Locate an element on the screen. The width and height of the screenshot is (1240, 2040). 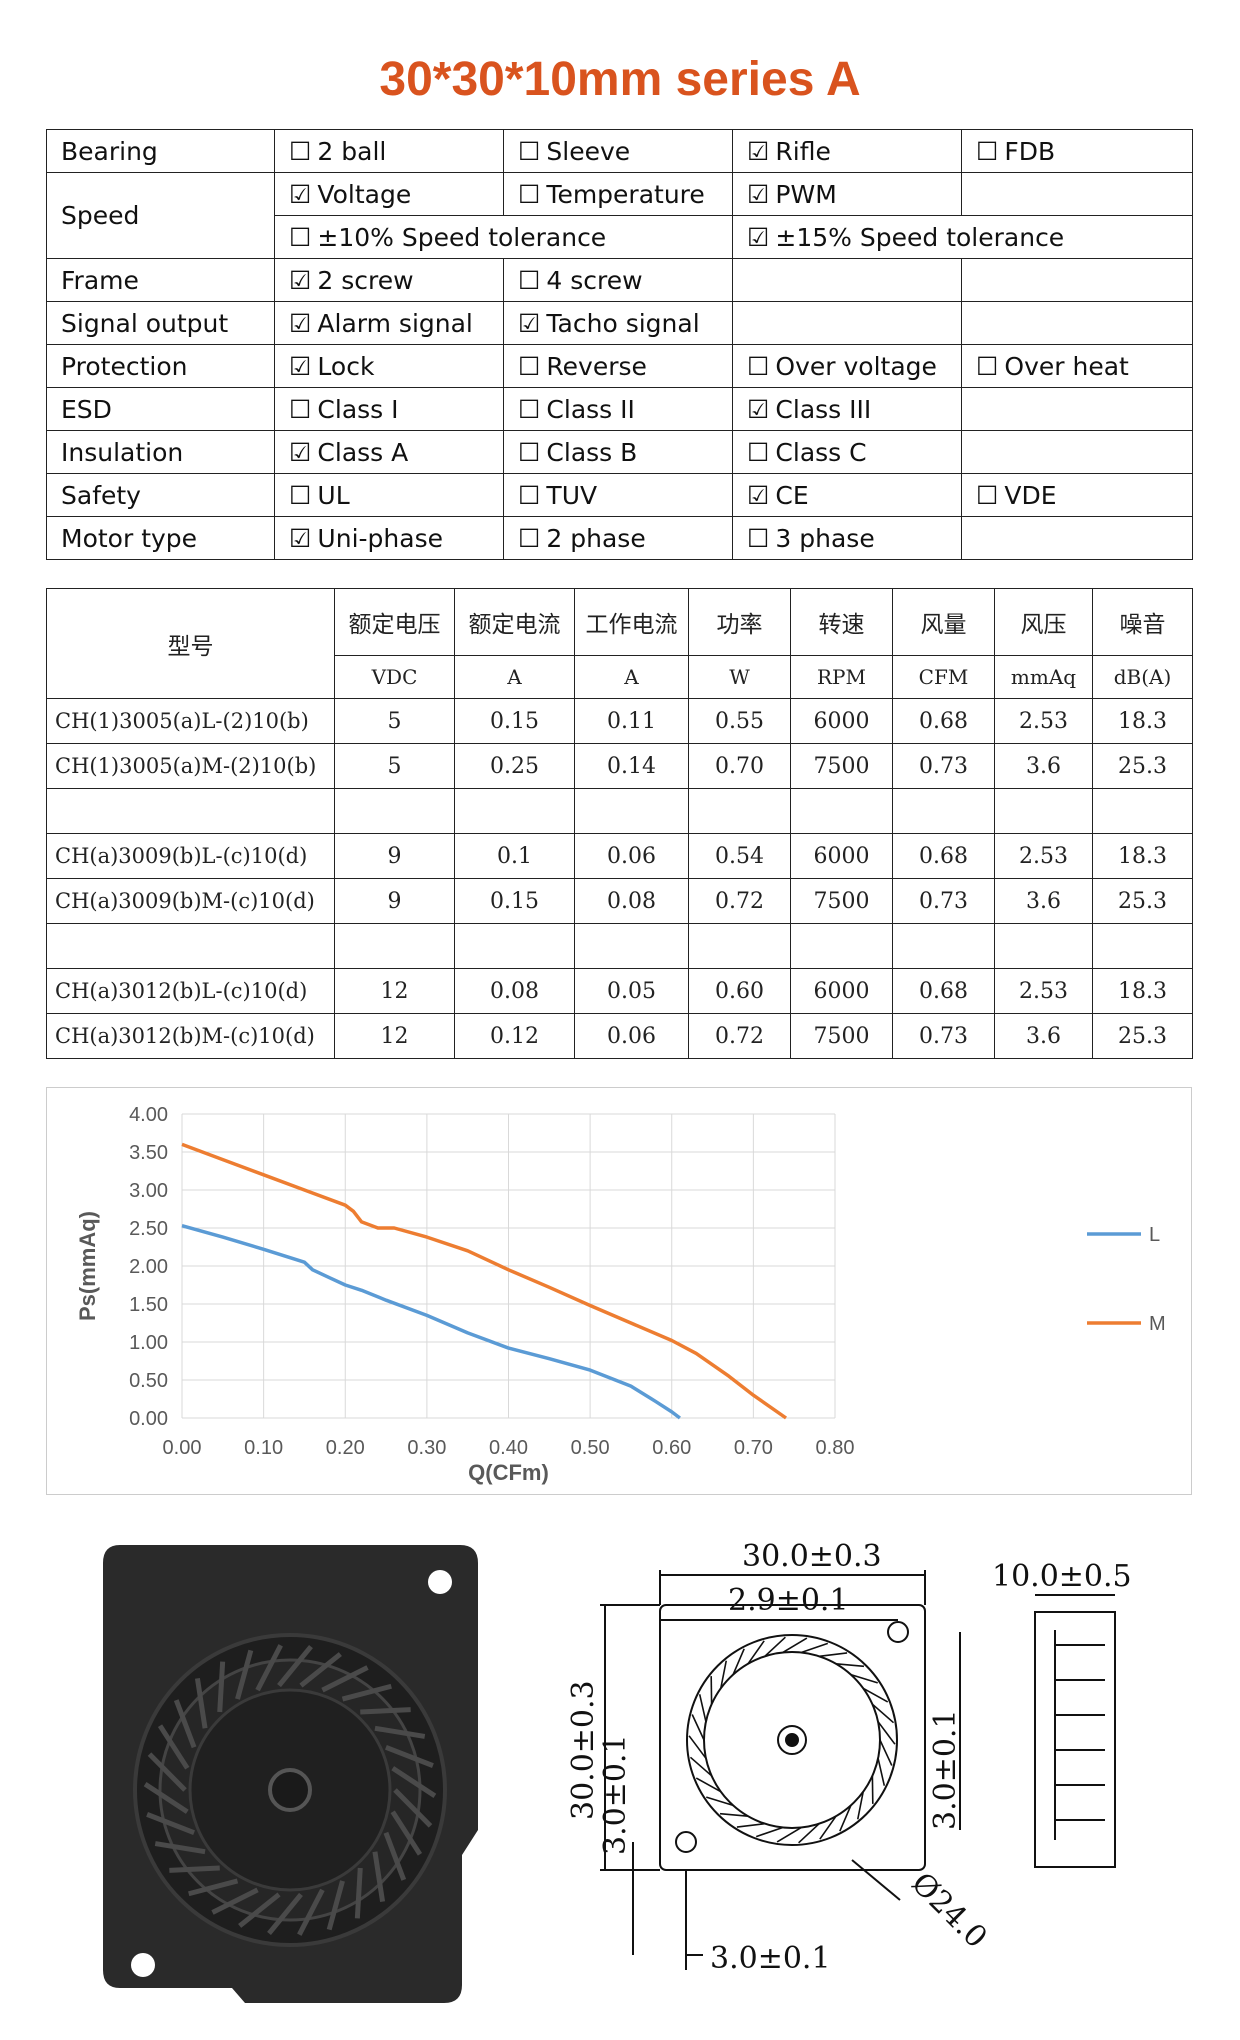
option-checkbox: ☑ PWM is located at coordinates (847, 194).